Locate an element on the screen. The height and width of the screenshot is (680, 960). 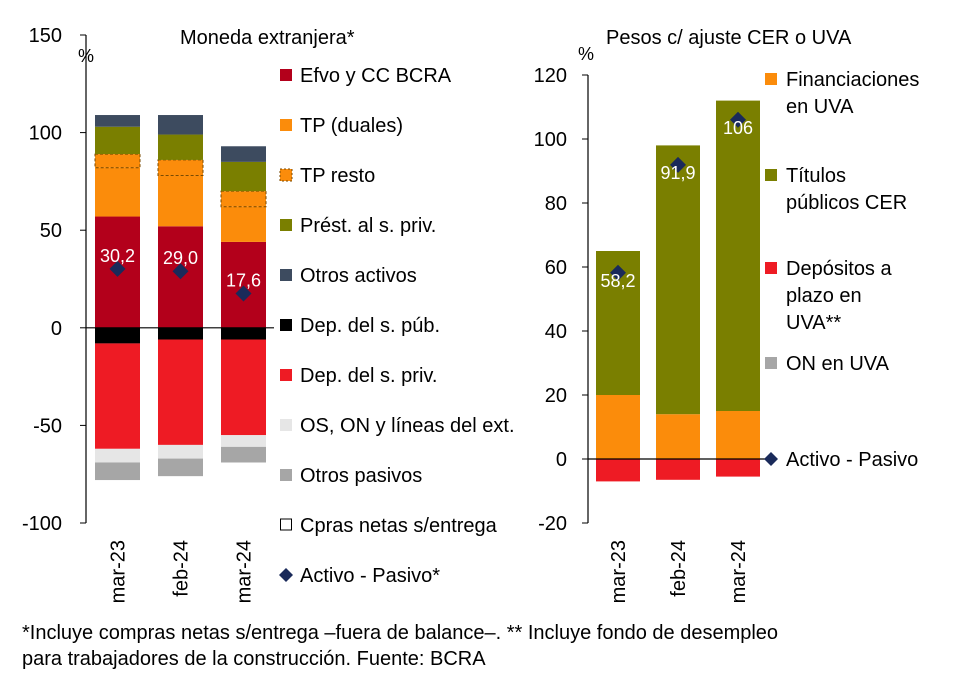
legend-left-label-efvo-y-cc-bcra: Efvo y CC BCRA is located at coordinates (376, 76).